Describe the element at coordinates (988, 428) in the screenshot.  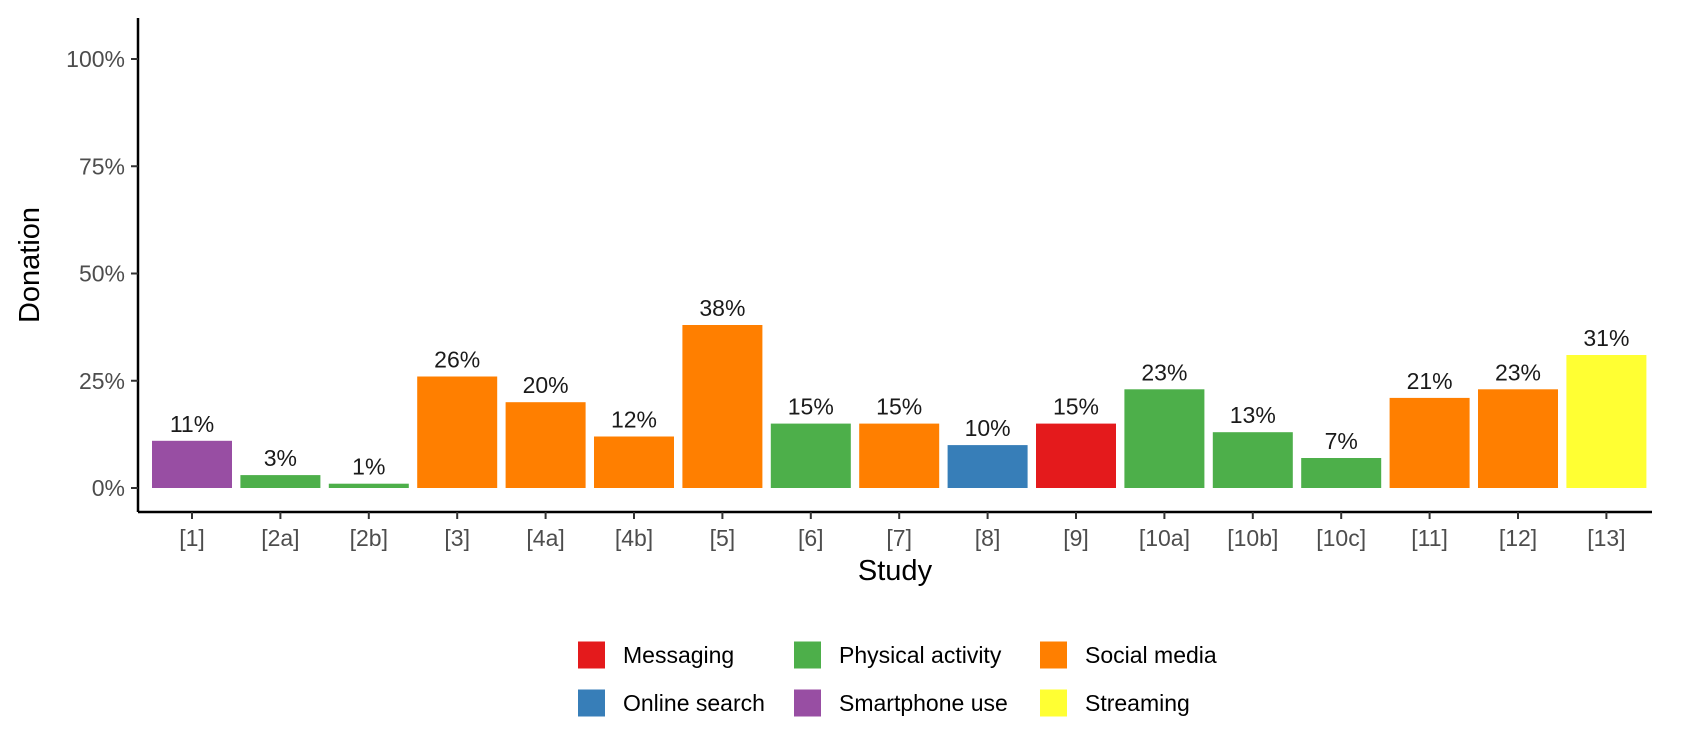
I see `bar-value-label: 10%` at that location.